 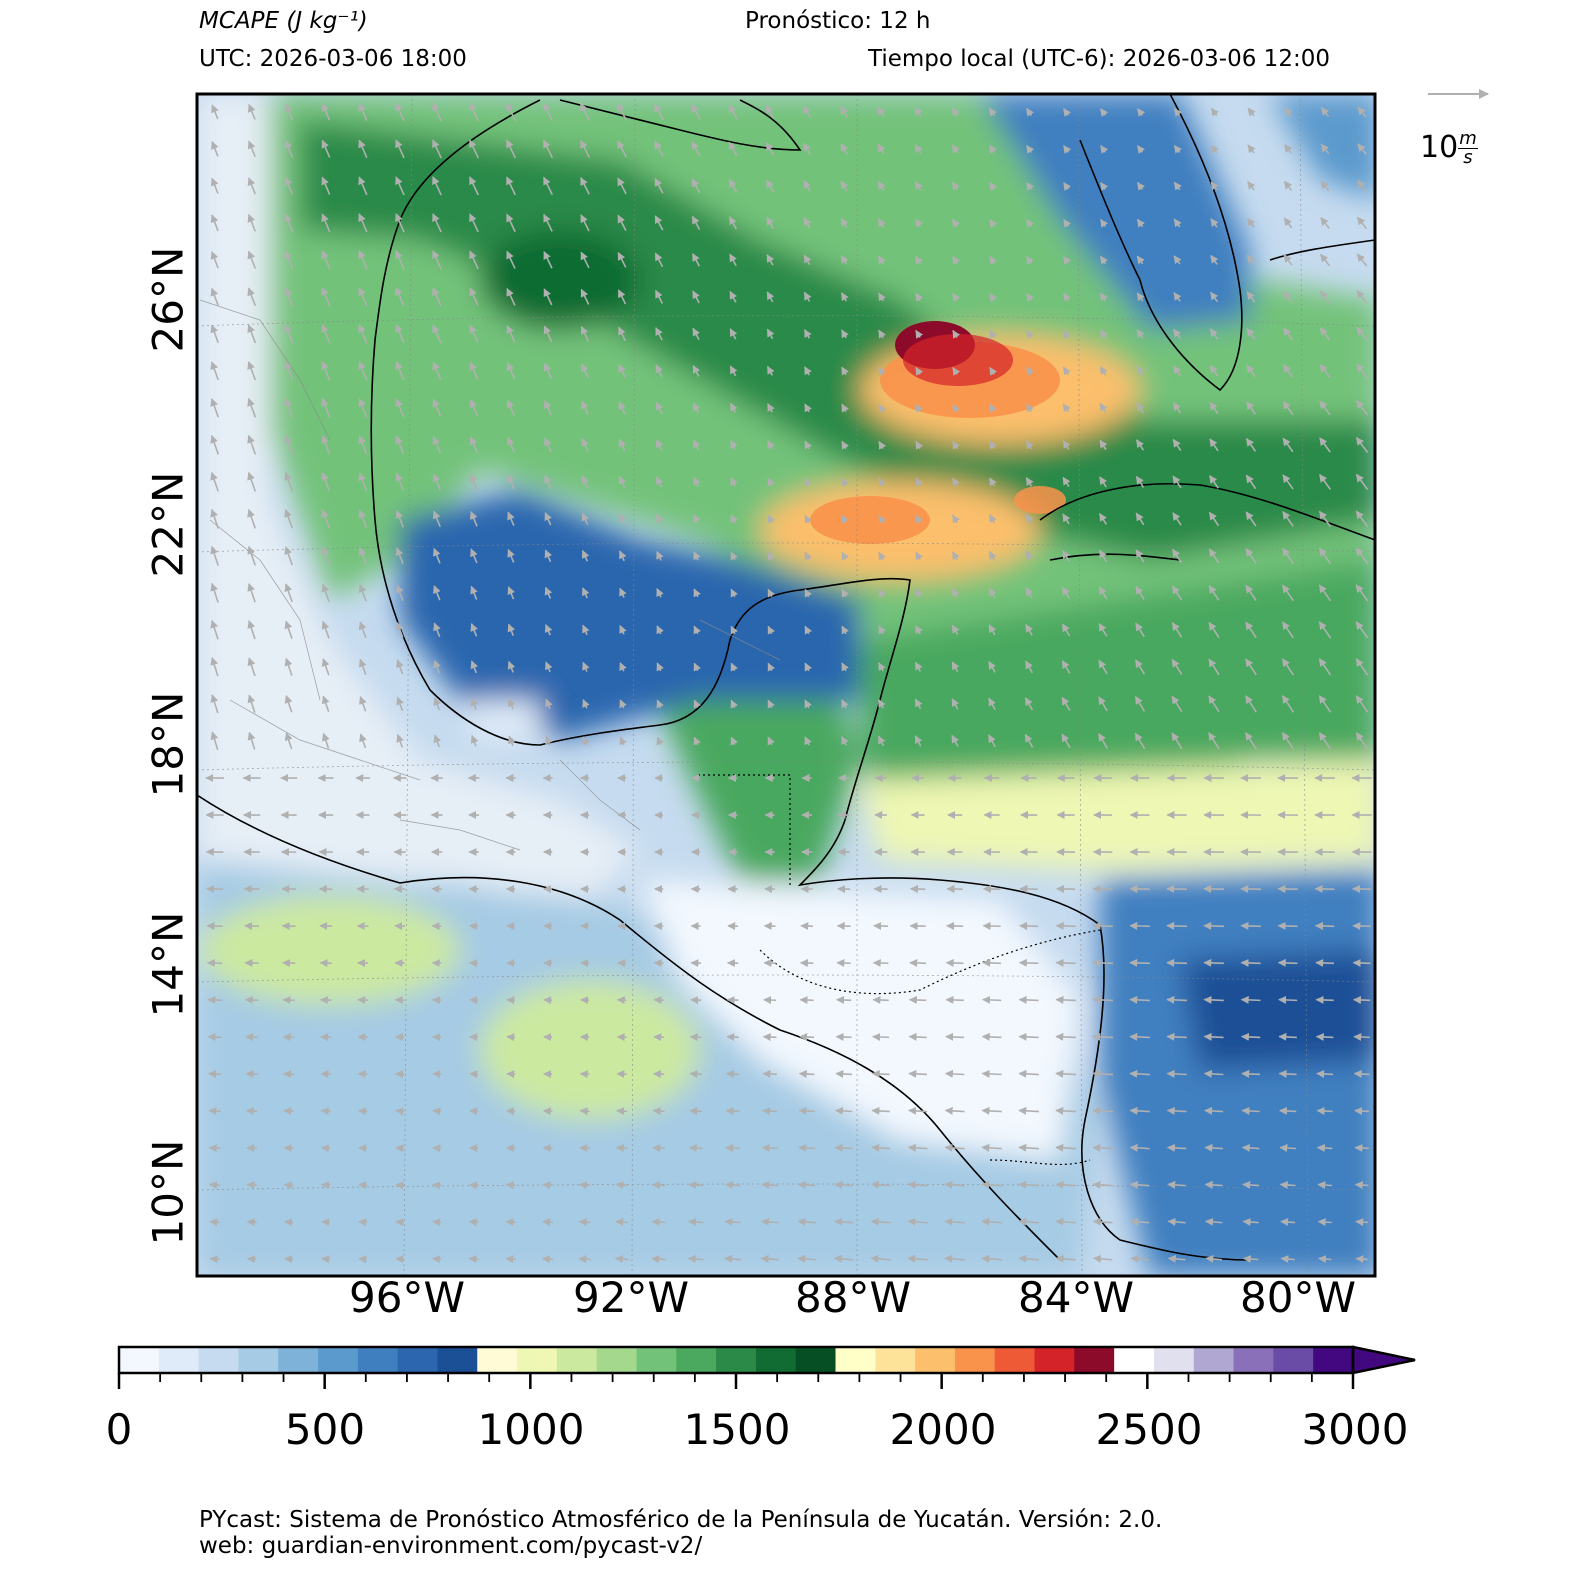 What do you see at coordinates (451, 1546) in the screenshot?
I see `footer-web-url: web: guardian-environment.com/pycast-v2/` at bounding box center [451, 1546].